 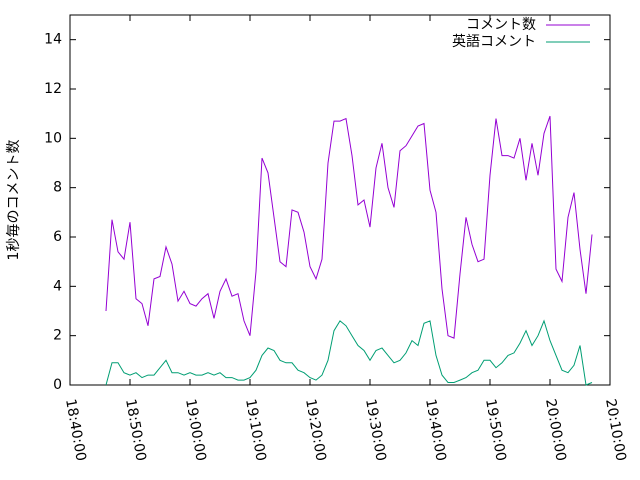 I want to click on x-tick-label: 20:10:00, so click(x=615, y=430).